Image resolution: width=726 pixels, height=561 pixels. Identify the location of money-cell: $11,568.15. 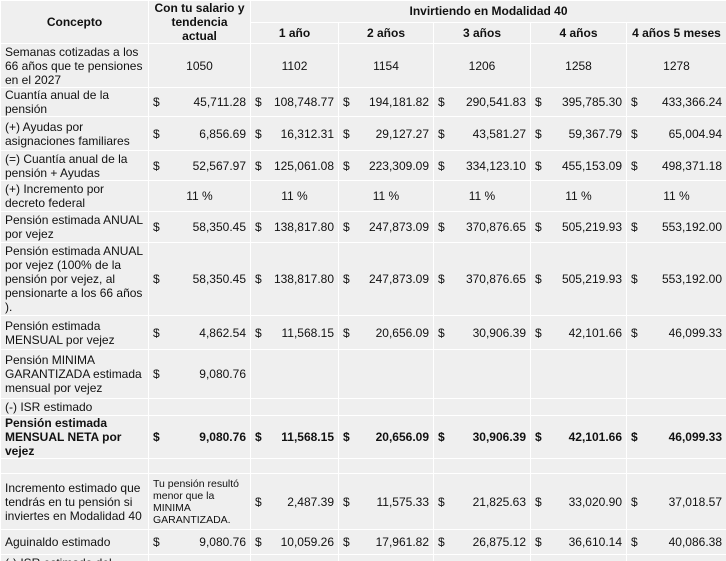
(294, 332).